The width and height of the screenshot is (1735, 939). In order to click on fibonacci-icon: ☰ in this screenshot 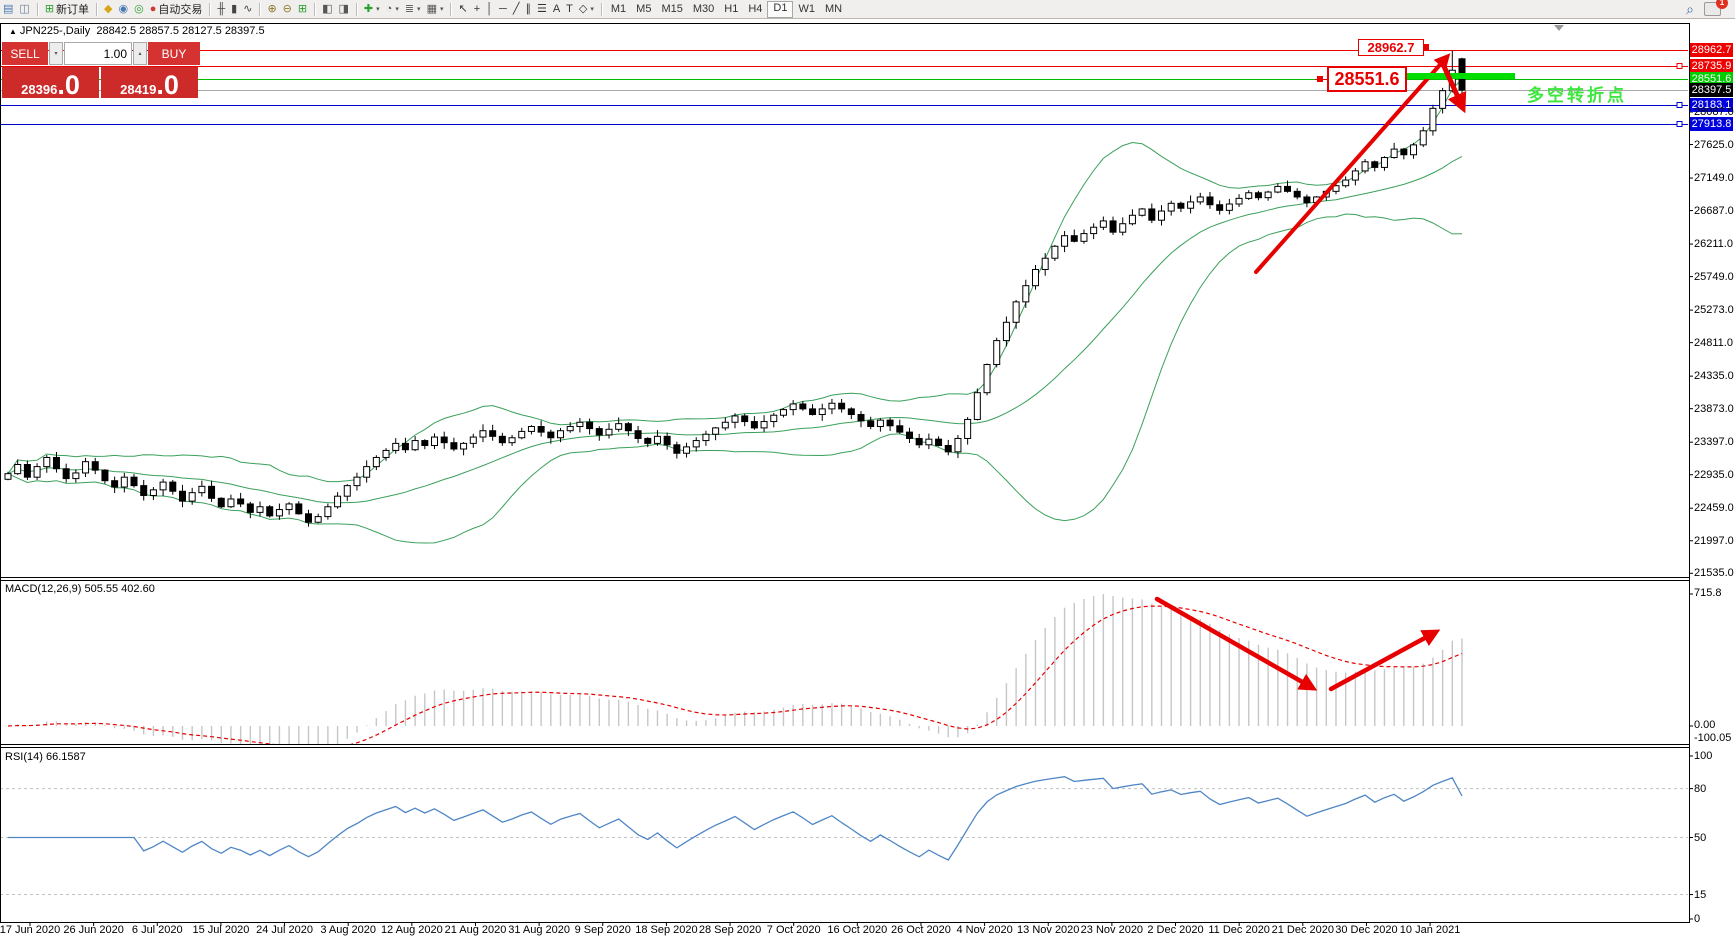, I will do `click(541, 8)`.